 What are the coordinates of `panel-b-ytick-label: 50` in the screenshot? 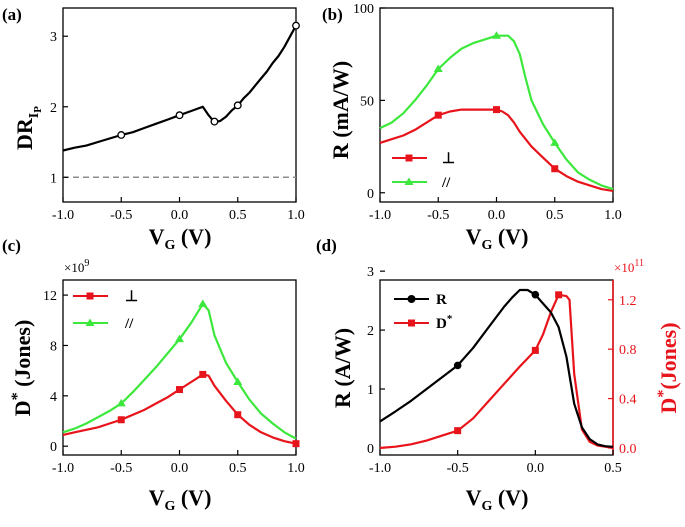 It's located at (367, 101).